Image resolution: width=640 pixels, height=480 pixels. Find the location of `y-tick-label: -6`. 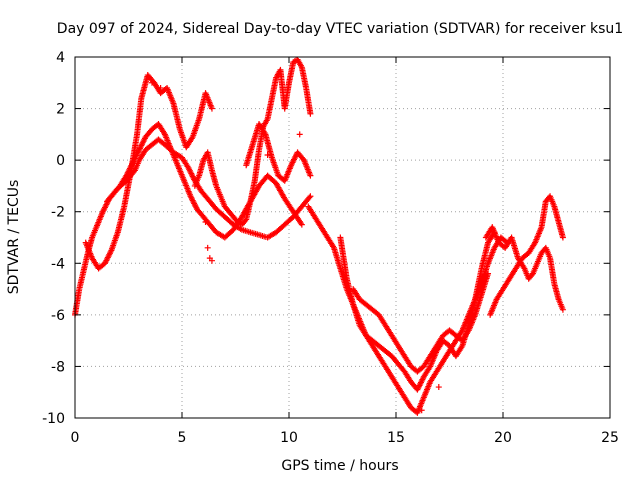

y-tick-label: -6 is located at coordinates (58, 316).